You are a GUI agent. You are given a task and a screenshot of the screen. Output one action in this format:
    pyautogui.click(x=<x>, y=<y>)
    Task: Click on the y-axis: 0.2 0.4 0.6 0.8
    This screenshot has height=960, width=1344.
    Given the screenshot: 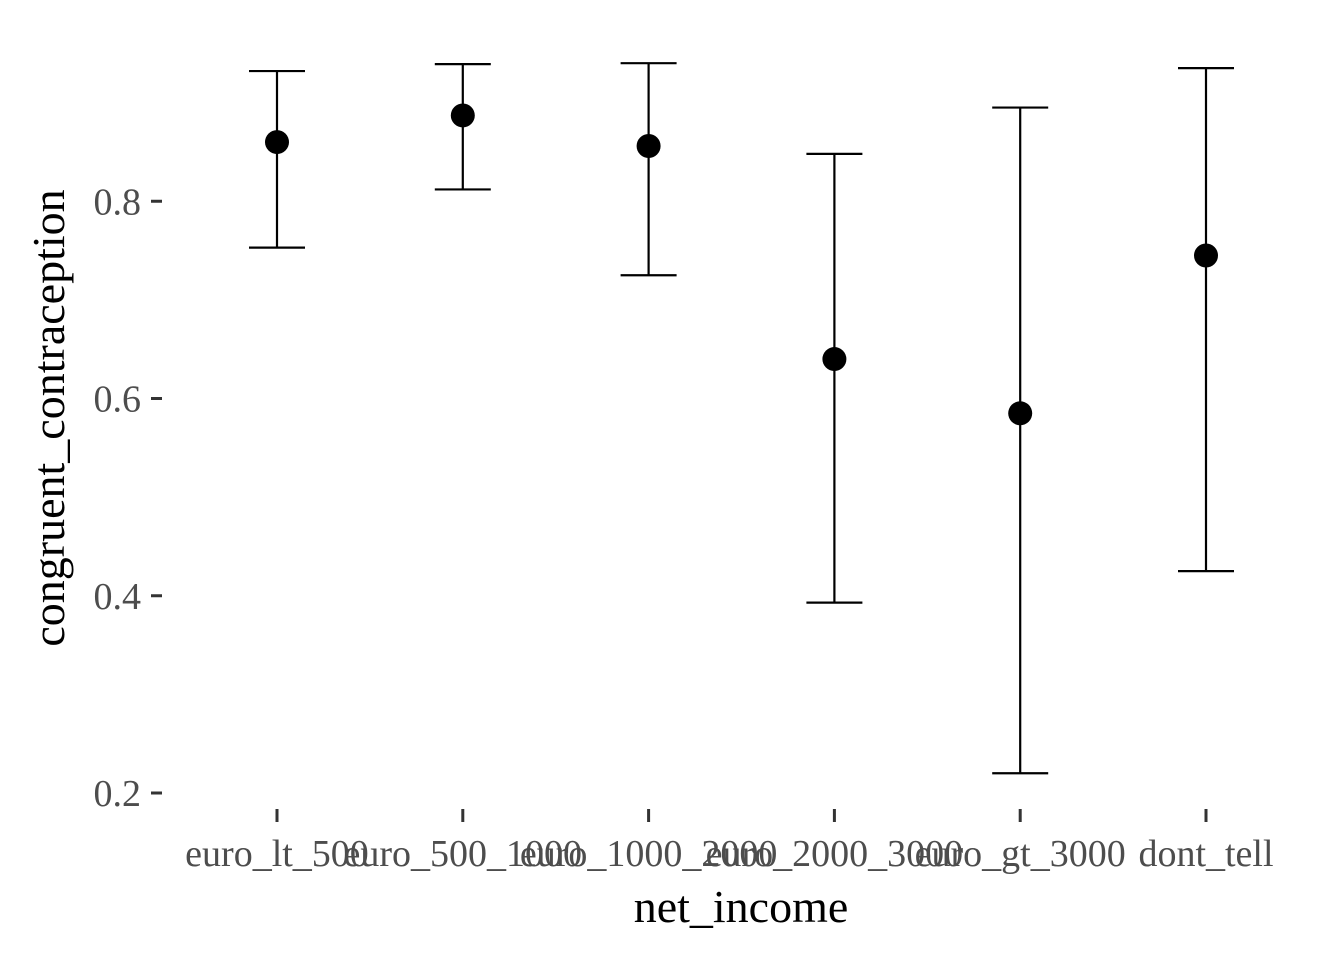 What is the action you would take?
    pyautogui.click(x=128, y=498)
    